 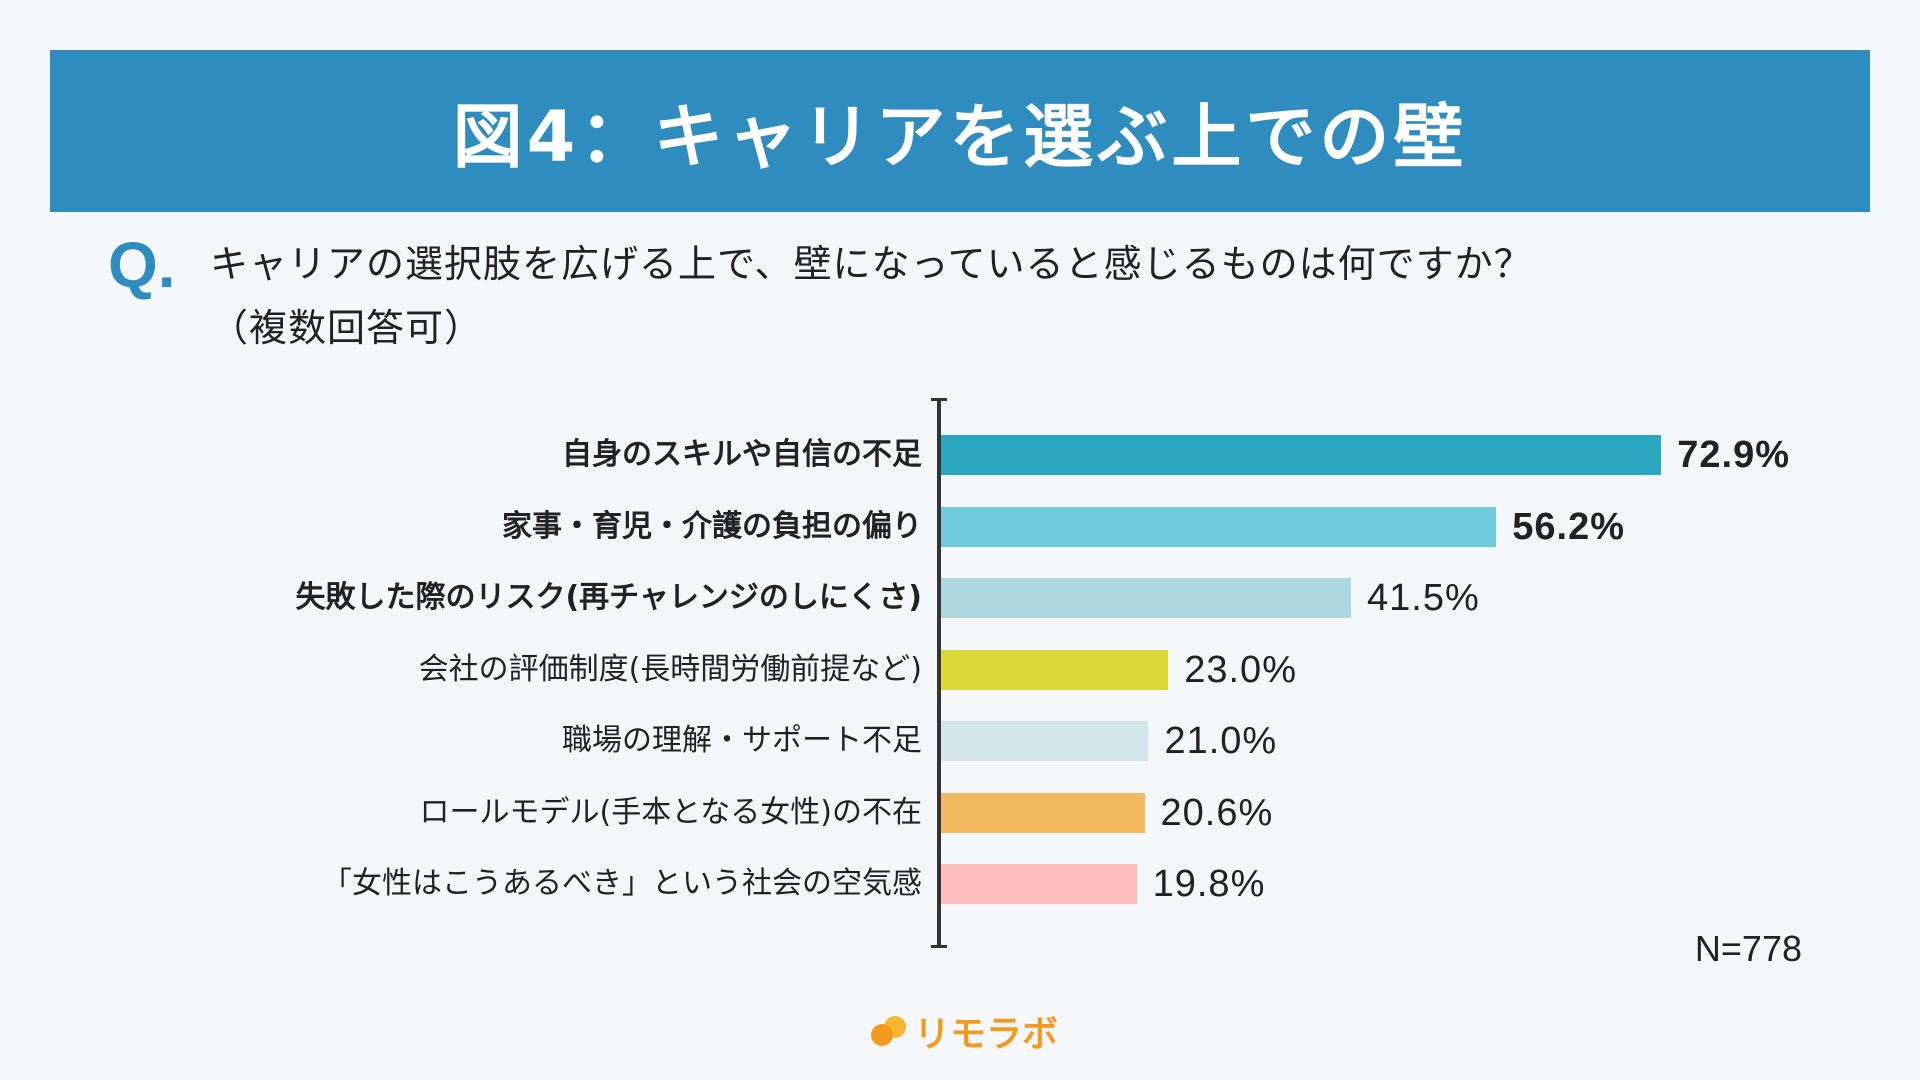 I want to click on title-banner: 図4：キャリアを選ぶ上での壁, so click(x=960, y=131).